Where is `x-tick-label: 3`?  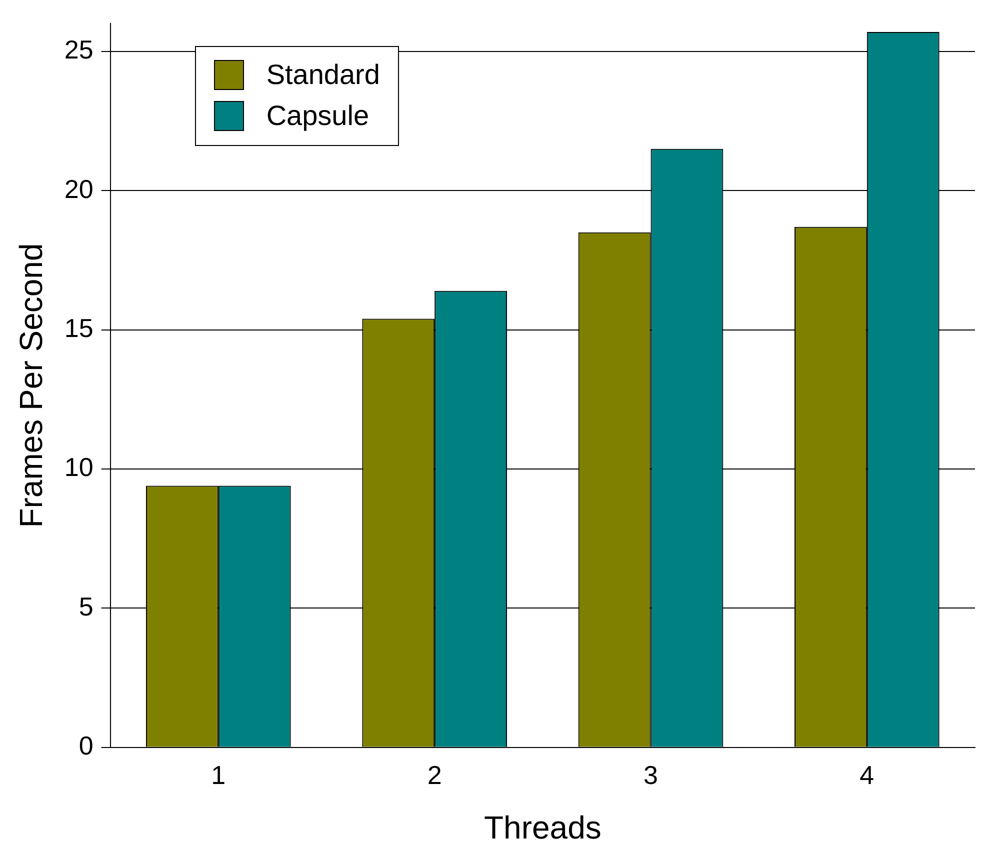 x-tick-label: 3 is located at coordinates (651, 775).